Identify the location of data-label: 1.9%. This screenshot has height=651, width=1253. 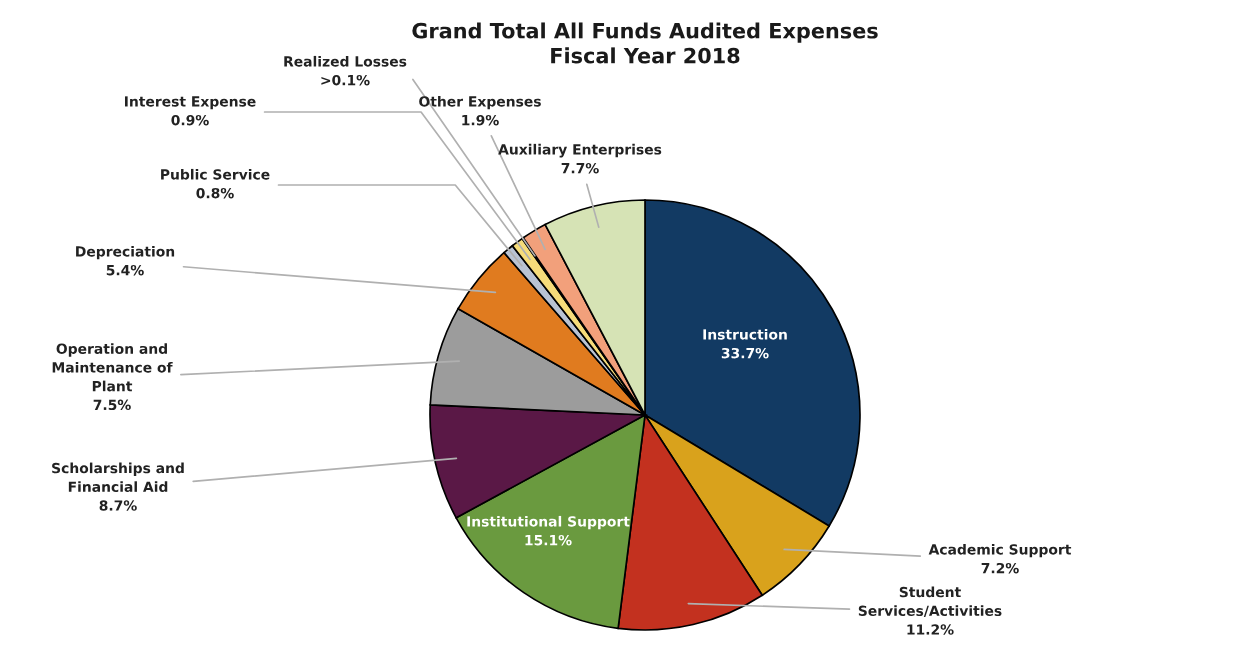
(480, 120).